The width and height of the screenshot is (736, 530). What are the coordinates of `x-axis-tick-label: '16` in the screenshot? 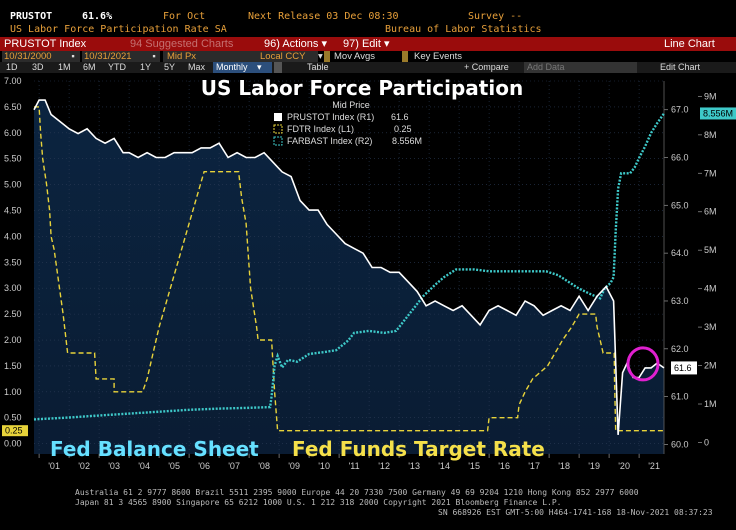 It's located at (504, 466).